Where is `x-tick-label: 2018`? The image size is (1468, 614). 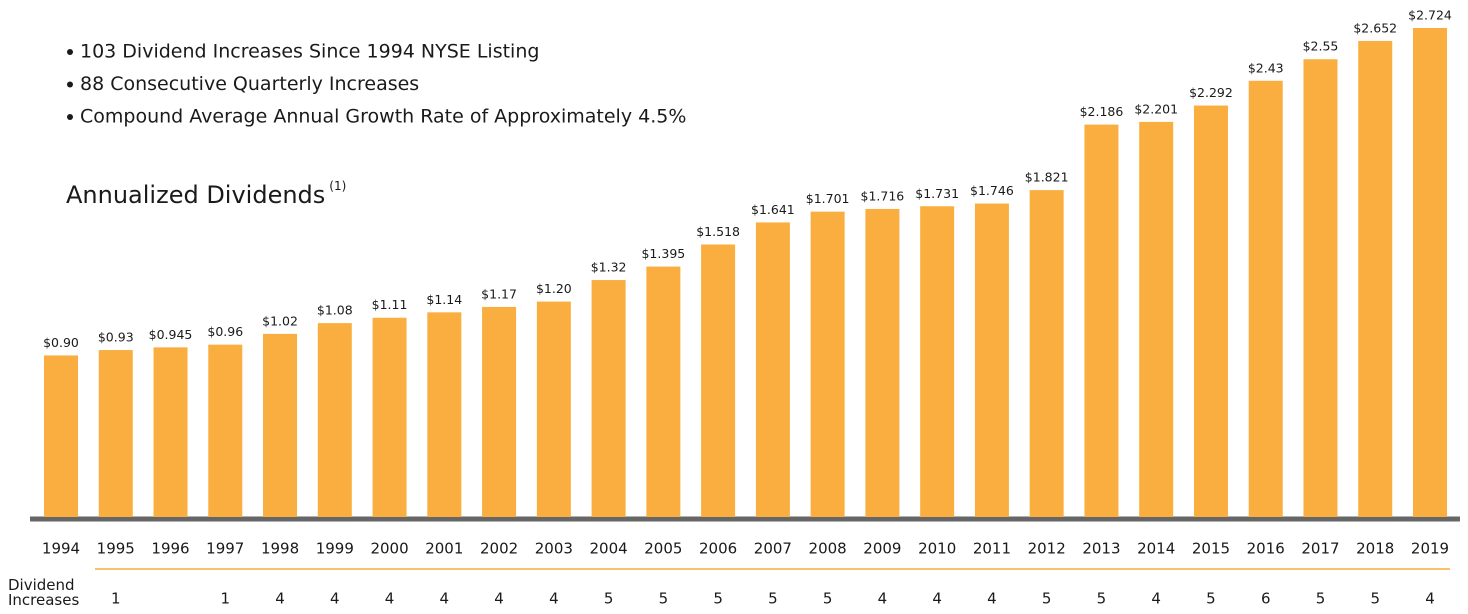 x-tick-label: 2018 is located at coordinates (1375, 549).